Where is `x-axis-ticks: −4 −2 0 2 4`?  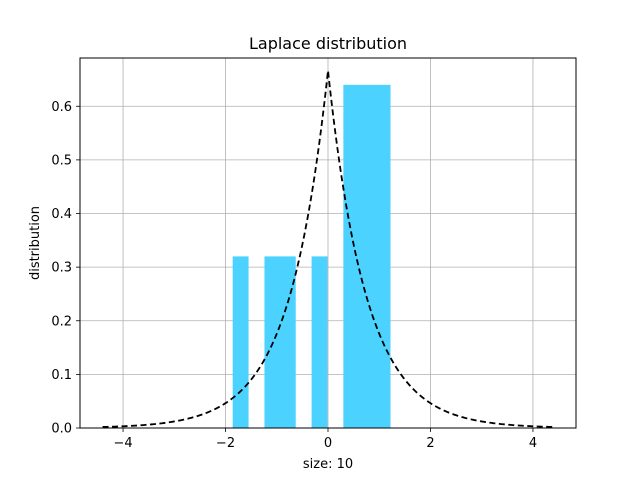
x-axis-ticks: −4 −2 0 2 4 is located at coordinates (325, 439).